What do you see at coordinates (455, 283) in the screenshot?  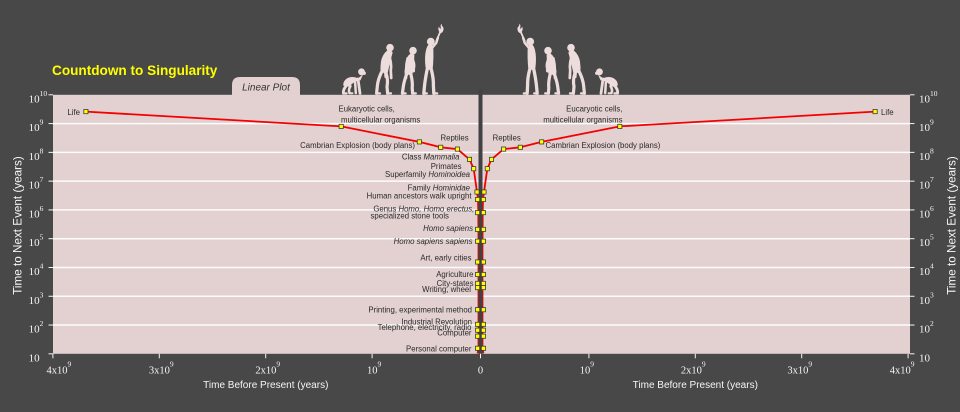 I see `event-label: City-states` at bounding box center [455, 283].